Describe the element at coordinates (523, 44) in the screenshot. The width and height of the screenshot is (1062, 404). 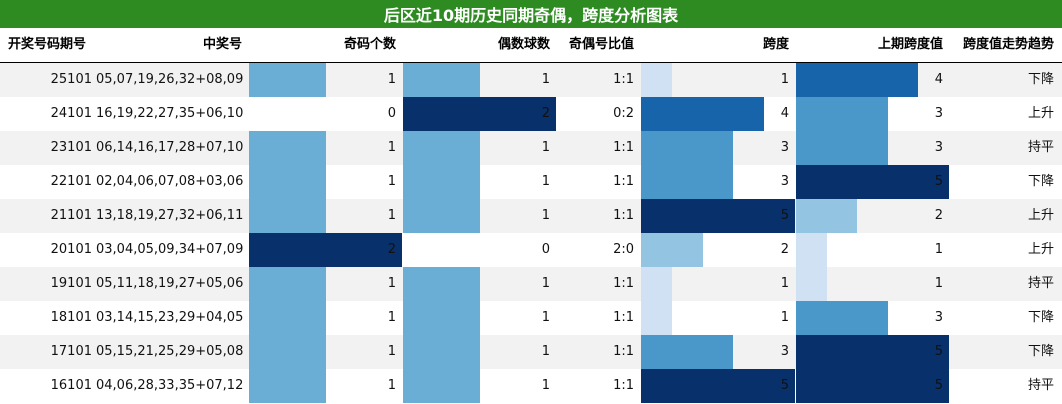
I see `header-even-count: 偶数球数` at that location.